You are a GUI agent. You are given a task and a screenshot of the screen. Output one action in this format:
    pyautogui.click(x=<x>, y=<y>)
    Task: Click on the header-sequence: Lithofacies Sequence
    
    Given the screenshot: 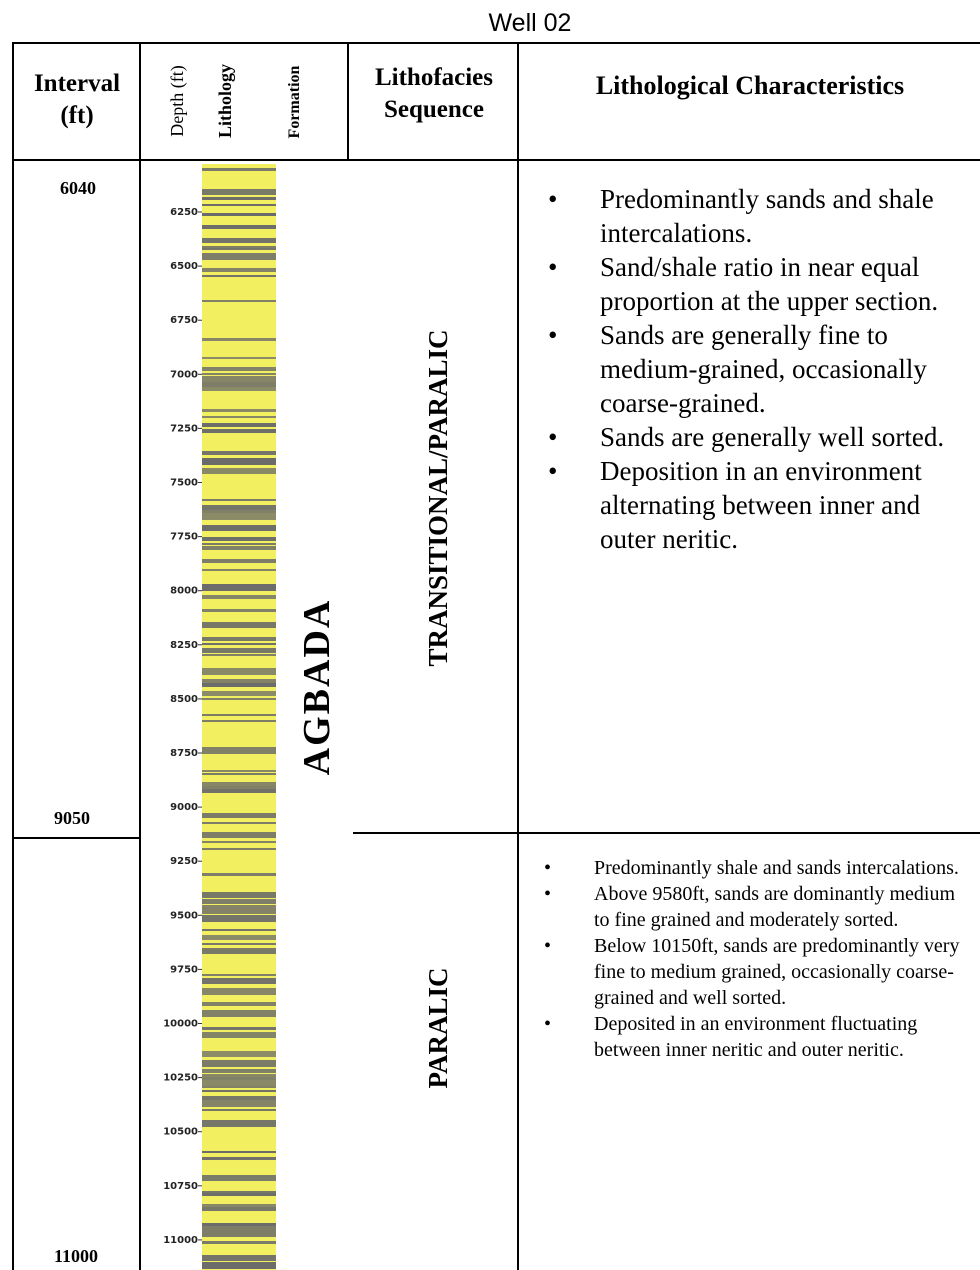 What is the action you would take?
    pyautogui.click(x=434, y=93)
    